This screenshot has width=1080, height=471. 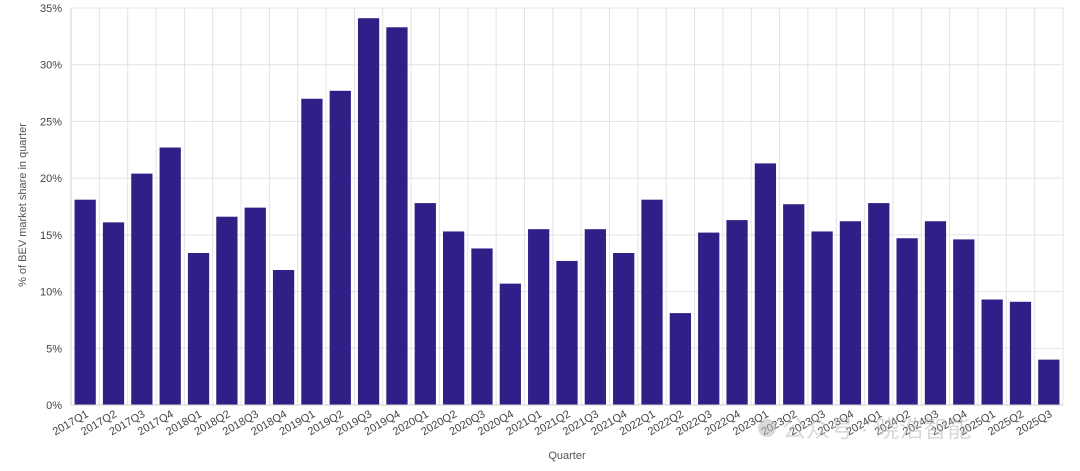 I want to click on x-axis-title: Quarter, so click(x=567, y=456).